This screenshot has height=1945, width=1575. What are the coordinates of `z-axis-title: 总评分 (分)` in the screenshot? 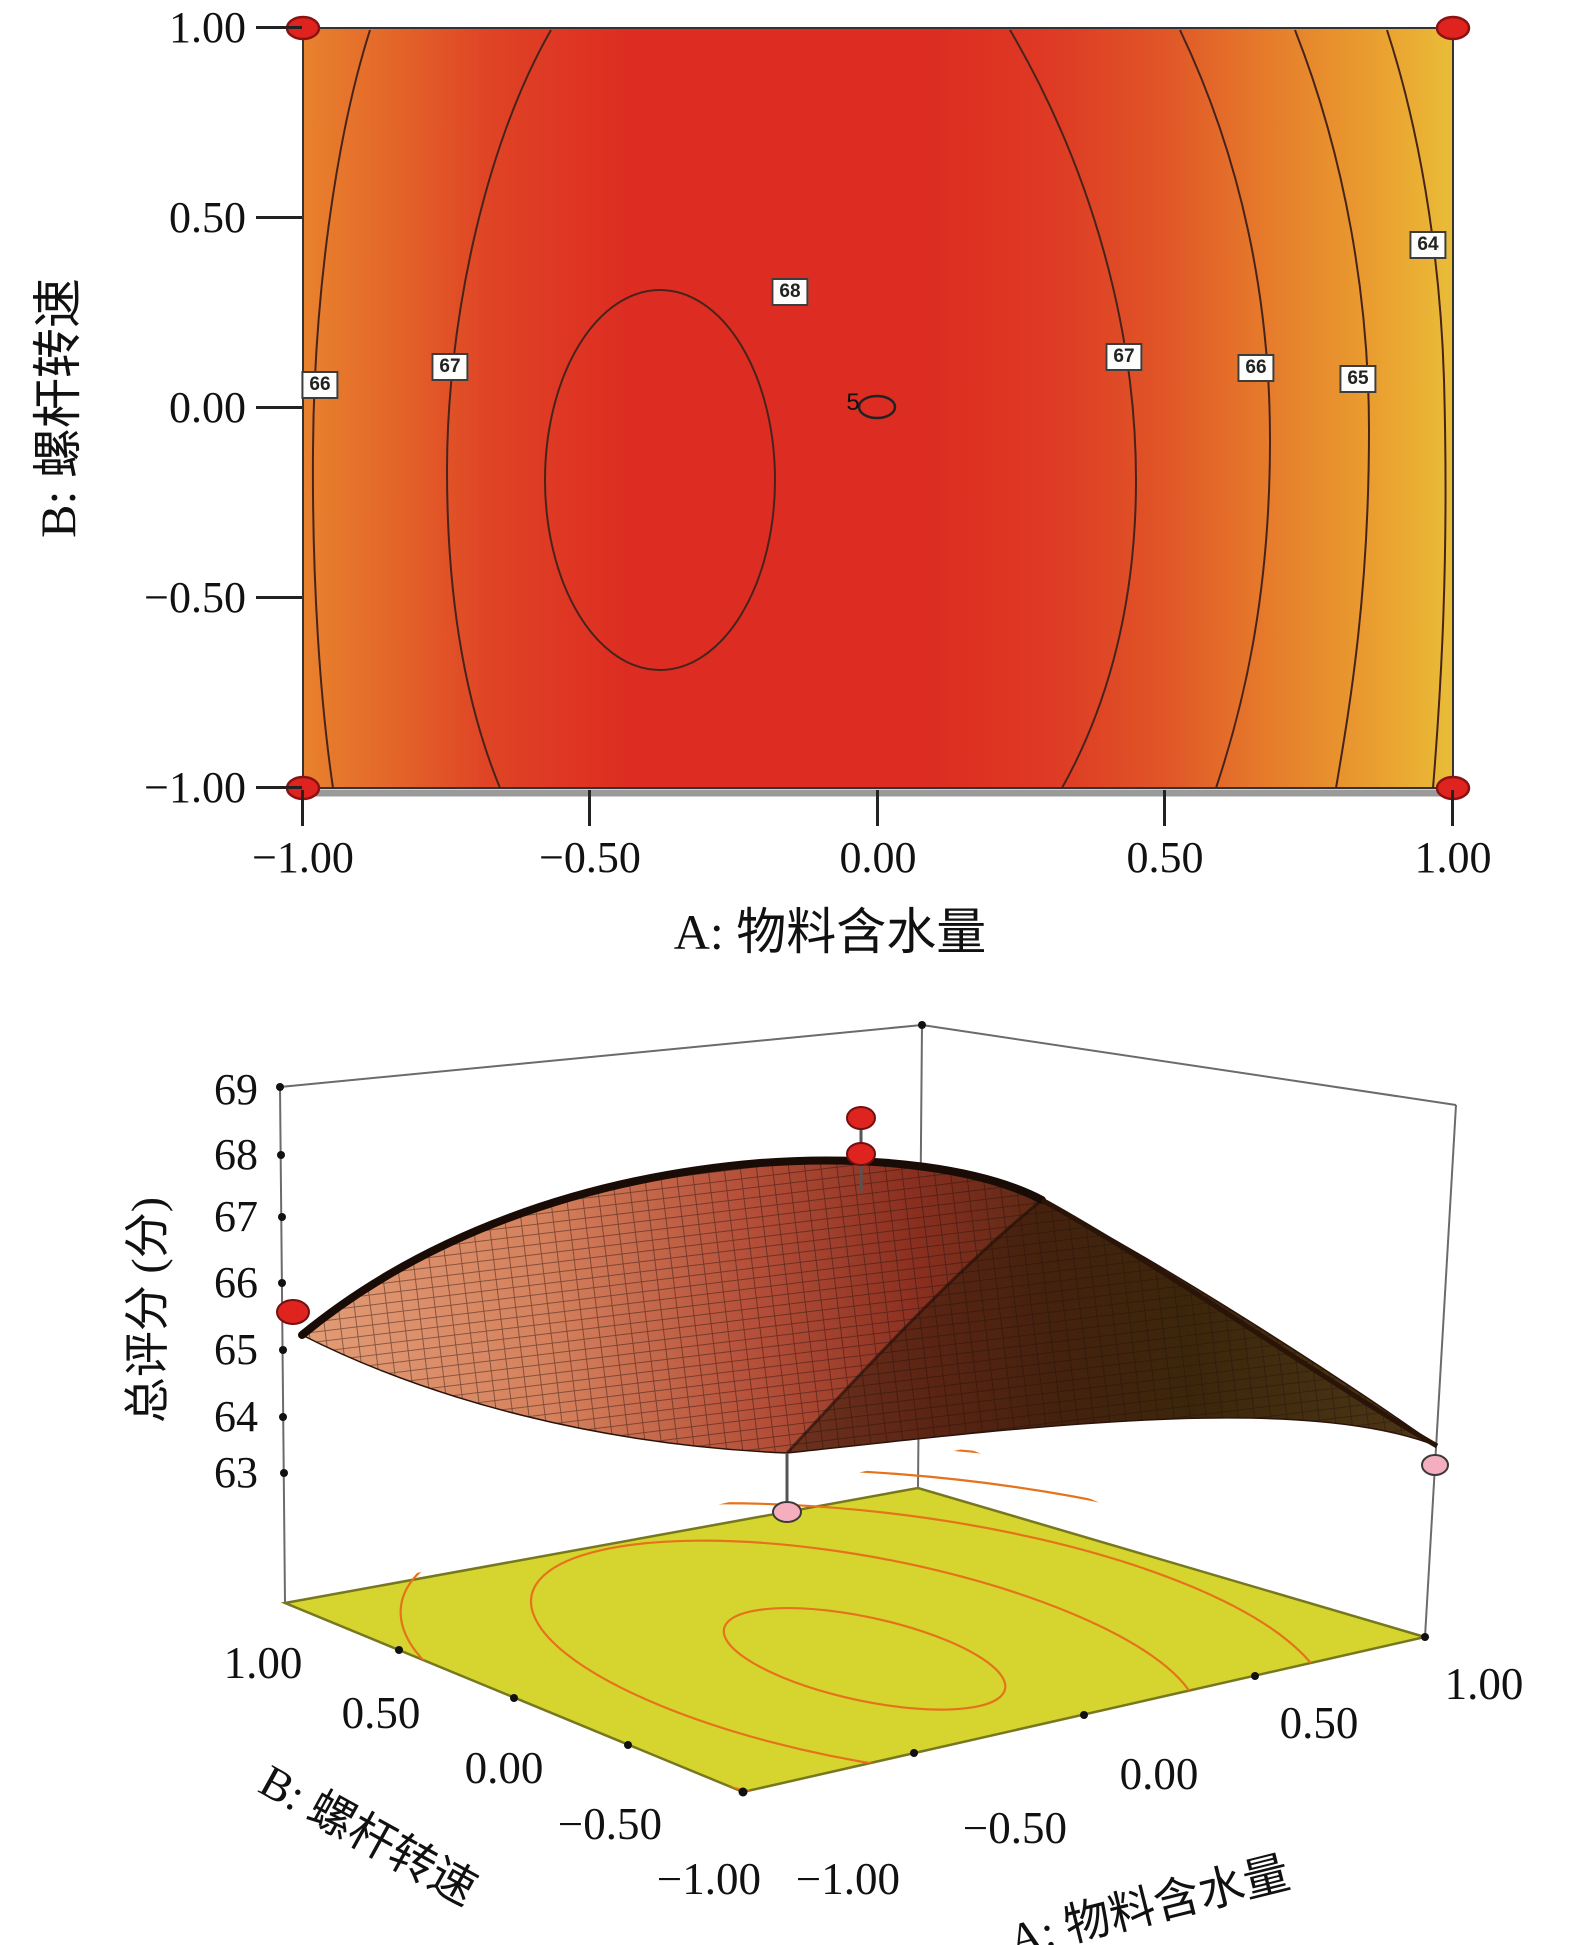 It's located at (147, 1310).